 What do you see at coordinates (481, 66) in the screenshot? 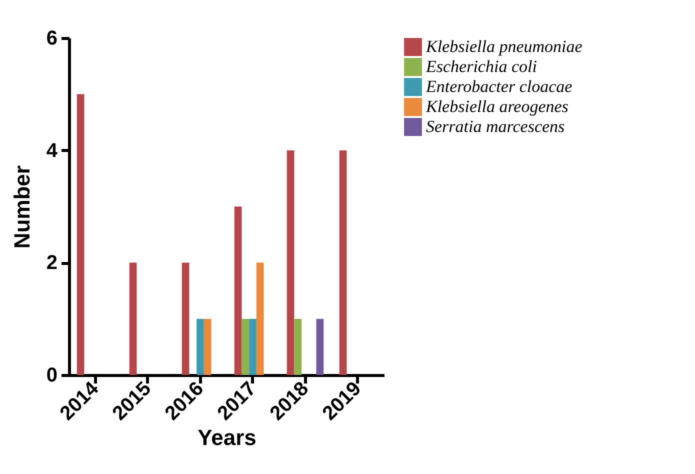
I see `legend-label: Escherichia coli` at bounding box center [481, 66].